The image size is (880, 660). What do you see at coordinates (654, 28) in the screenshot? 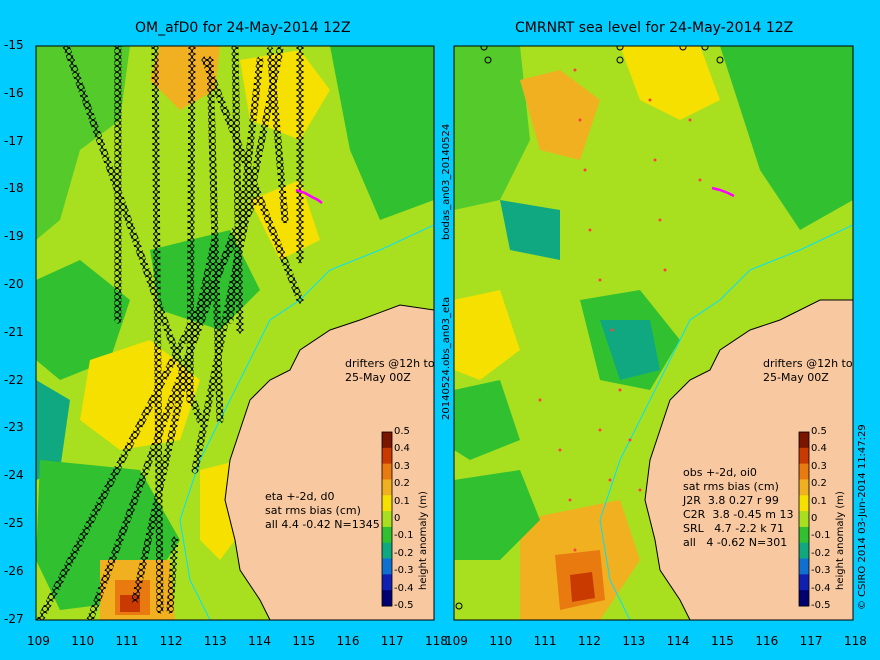
I see `right-map-title: CMRNRT sea level for 24-May-2014 12Z` at bounding box center [654, 28].